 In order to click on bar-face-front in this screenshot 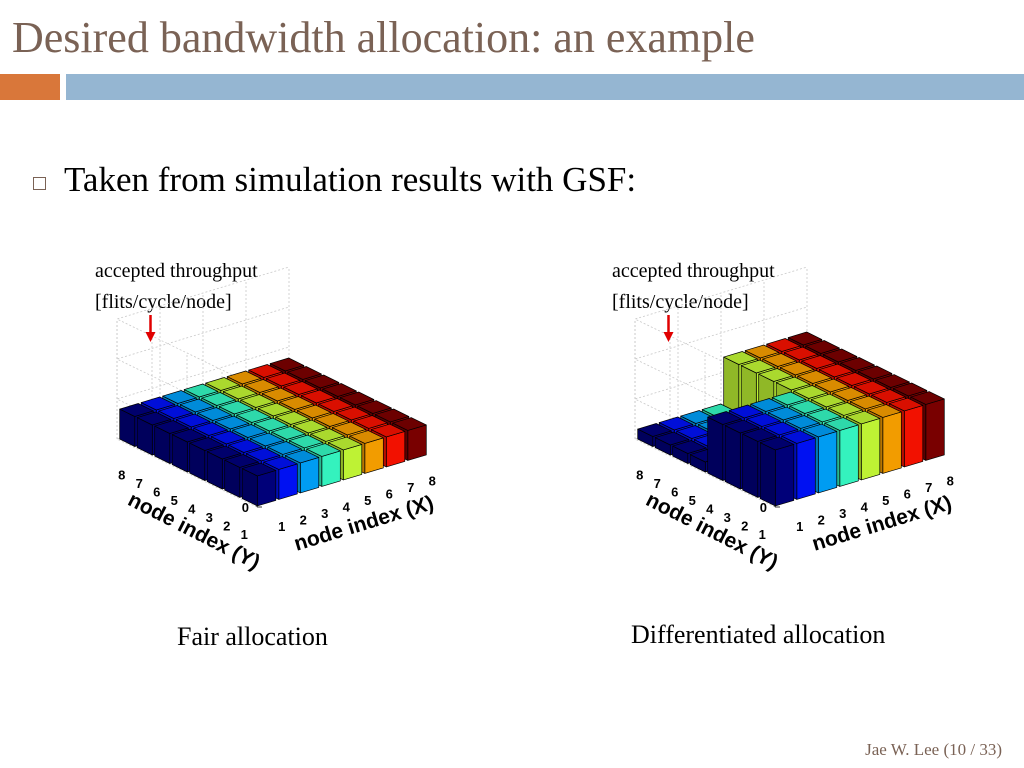, I will do `click(913, 436)`.